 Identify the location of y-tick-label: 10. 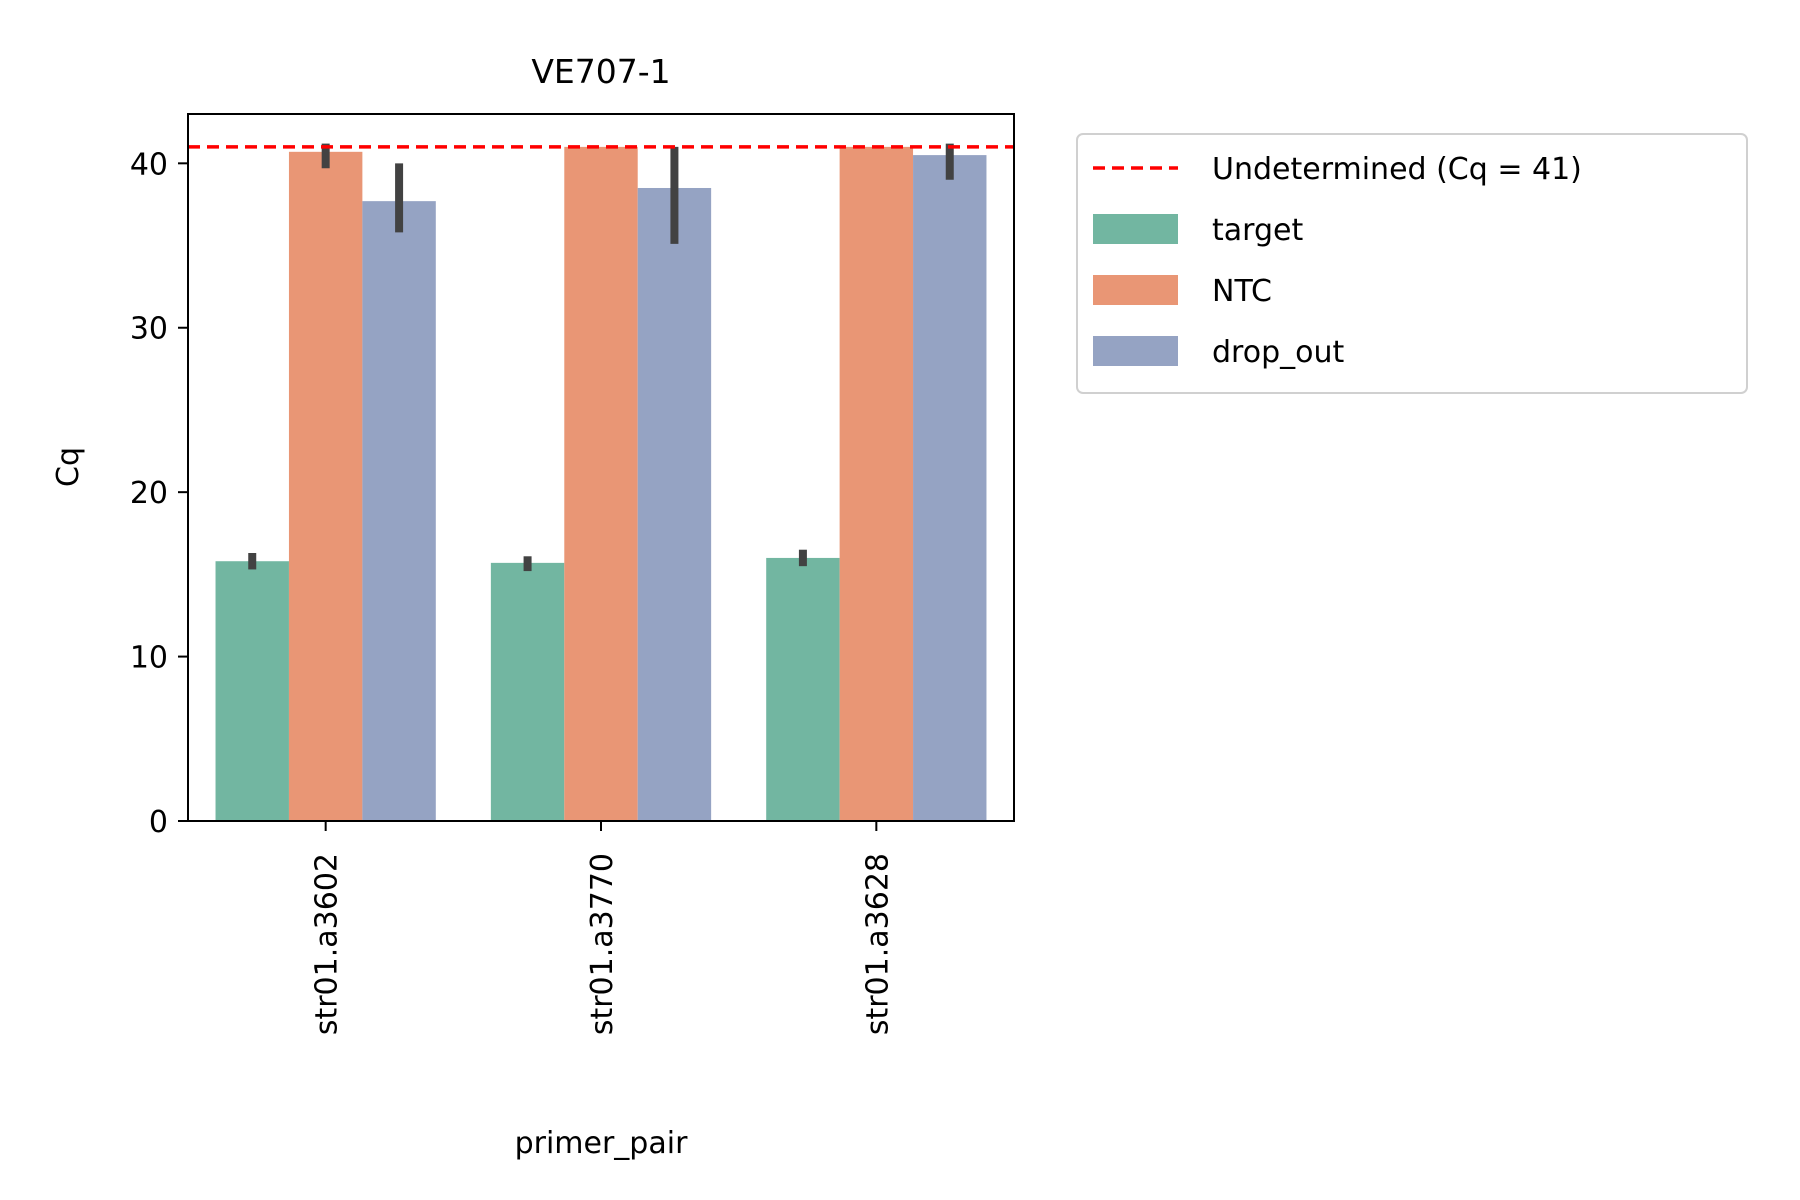
(149, 658).